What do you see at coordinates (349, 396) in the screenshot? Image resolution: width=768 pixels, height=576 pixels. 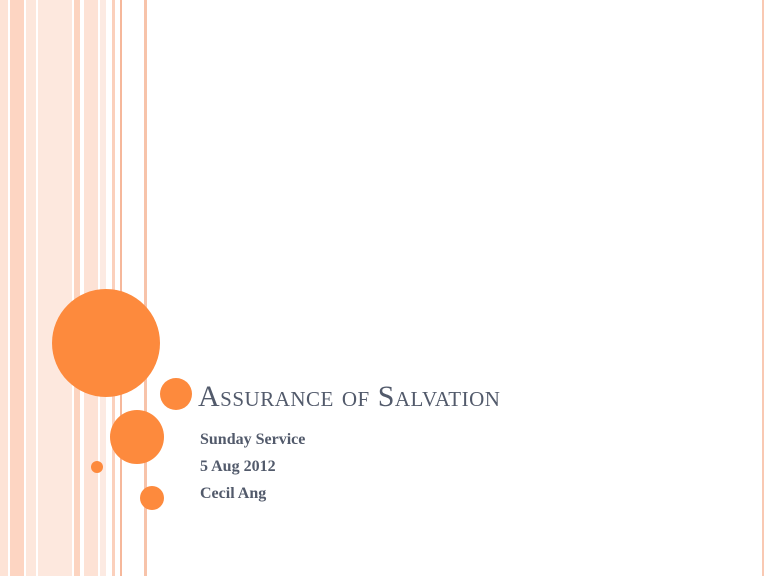 I see `slide-title: Assurance of Salvation` at bounding box center [349, 396].